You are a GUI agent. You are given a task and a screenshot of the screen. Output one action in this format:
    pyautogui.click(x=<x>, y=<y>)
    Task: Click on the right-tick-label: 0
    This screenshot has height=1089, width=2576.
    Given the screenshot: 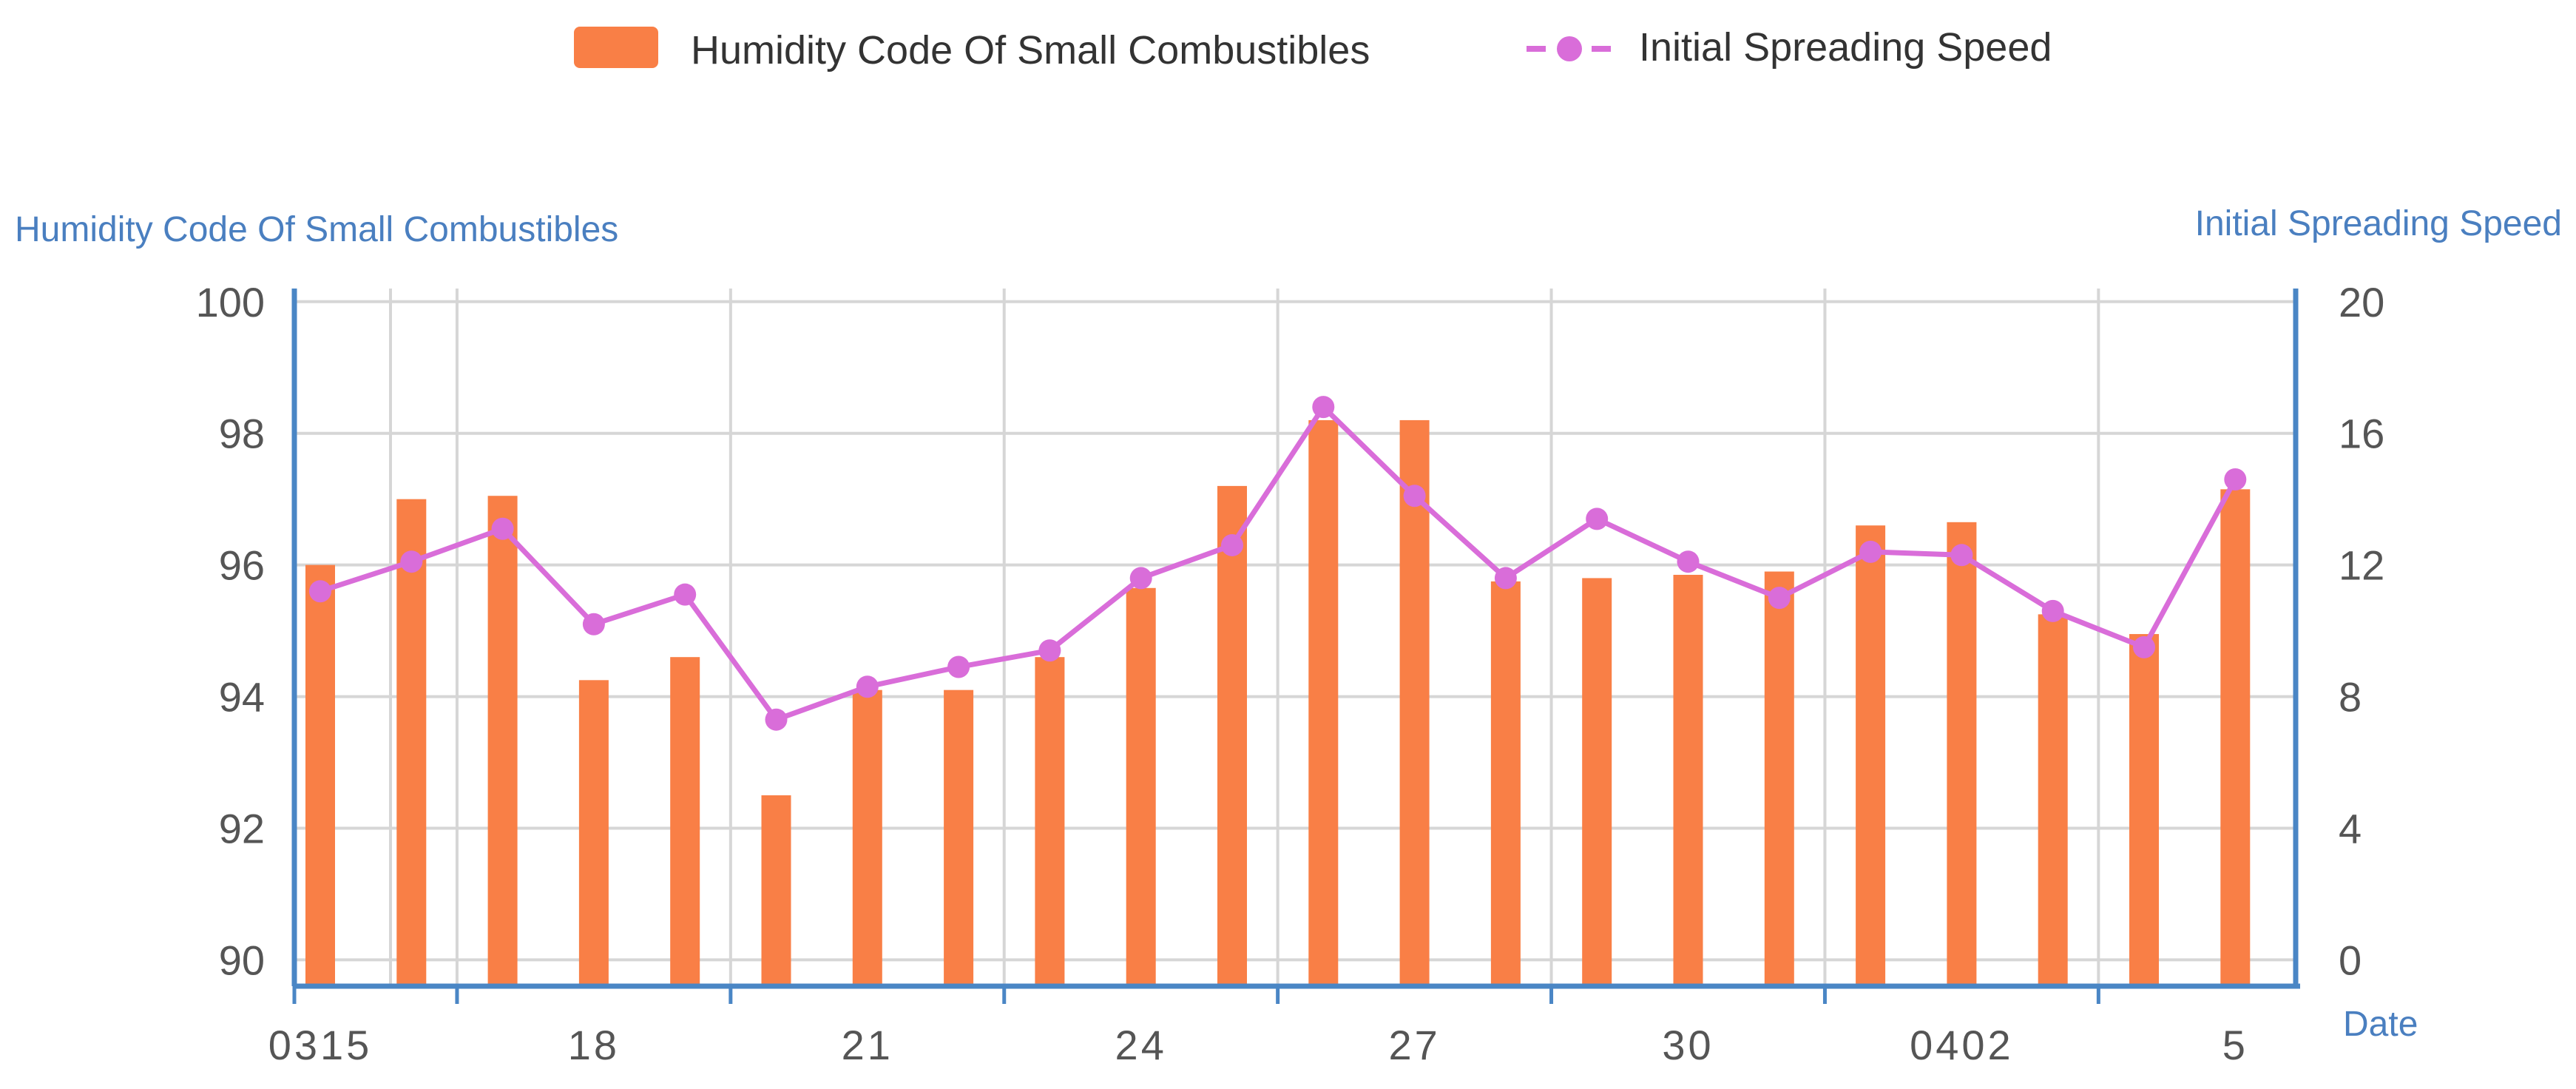 What is the action you would take?
    pyautogui.click(x=2350, y=960)
    